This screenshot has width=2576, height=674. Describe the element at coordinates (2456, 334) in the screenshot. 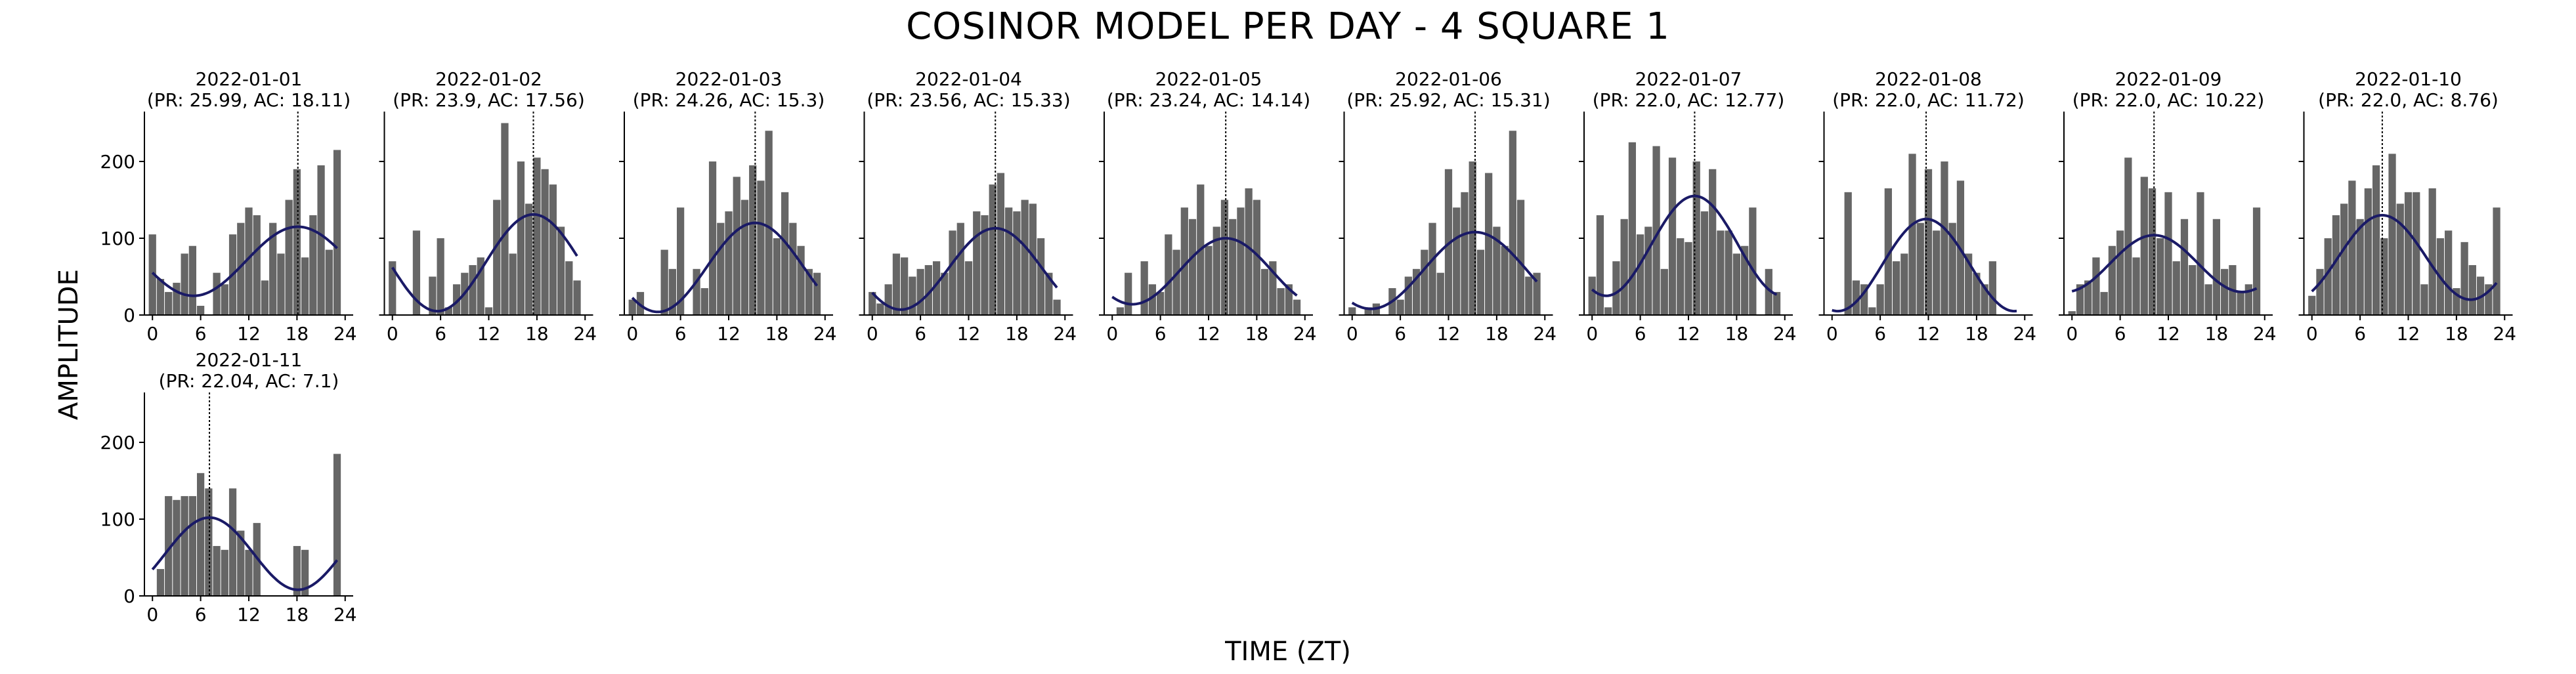

I see `x-tick-label: 18` at that location.